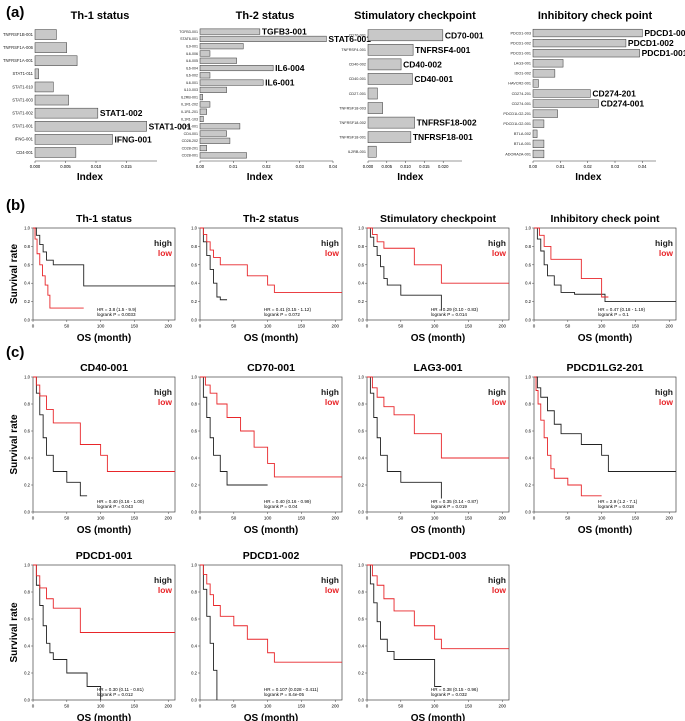 The image size is (685, 721). I want to click on category-label-th2: CD28-202, so click(190, 141).